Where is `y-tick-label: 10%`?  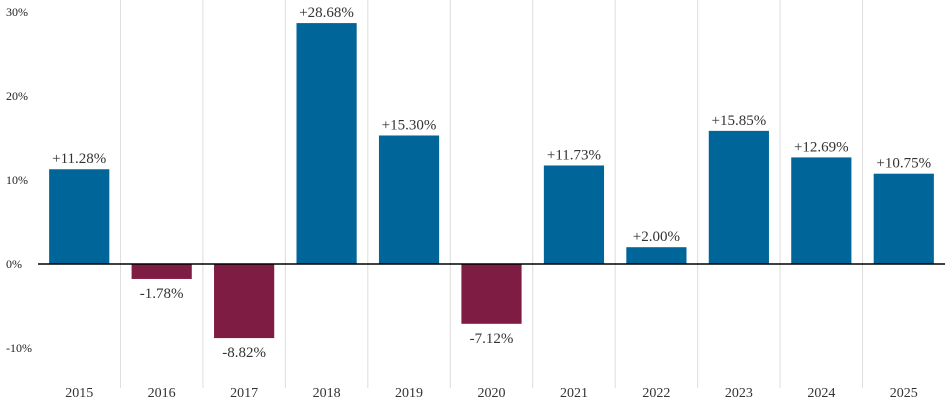
y-tick-label: 10% is located at coordinates (17, 180).